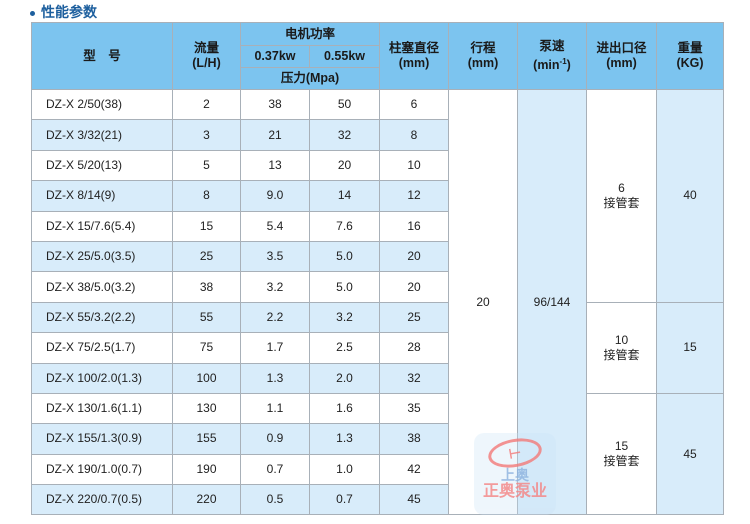 The image size is (750, 524). Describe the element at coordinates (690, 347) in the screenshot. I see `cell-weight: 15` at that location.